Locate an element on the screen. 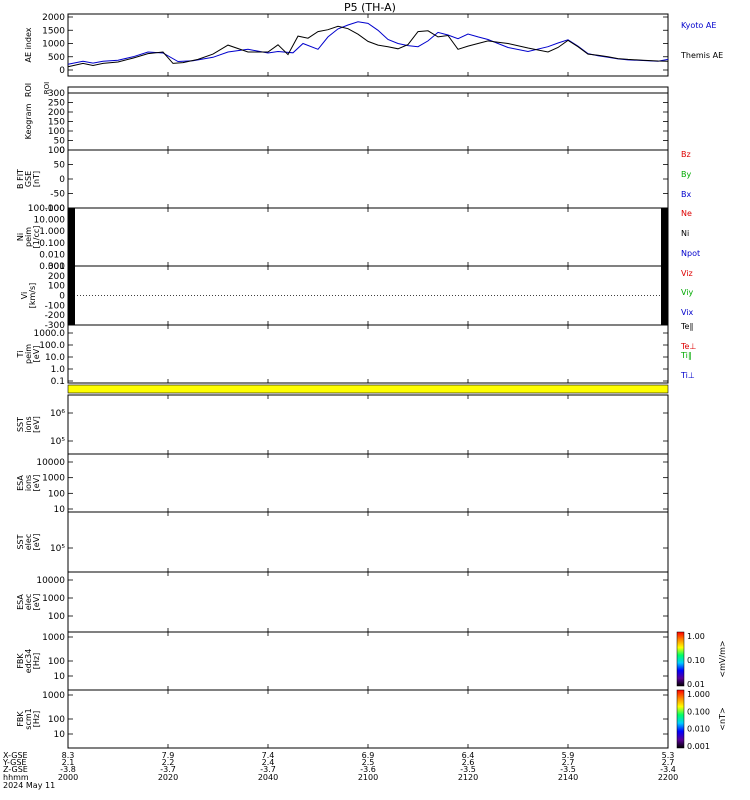 The height and width of the screenshot is (800, 750). sst_e-panel-frame is located at coordinates (368, 542).